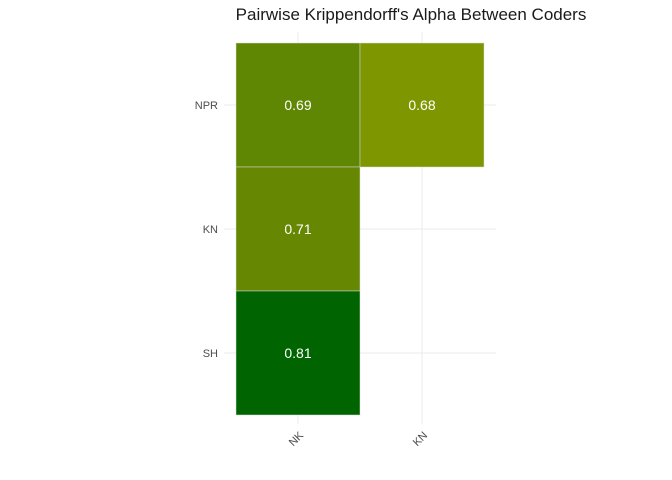 Image resolution: width=672 pixels, height=480 pixels. What do you see at coordinates (206, 106) in the screenshot?
I see `y-tick-label-npr: NPR` at bounding box center [206, 106].